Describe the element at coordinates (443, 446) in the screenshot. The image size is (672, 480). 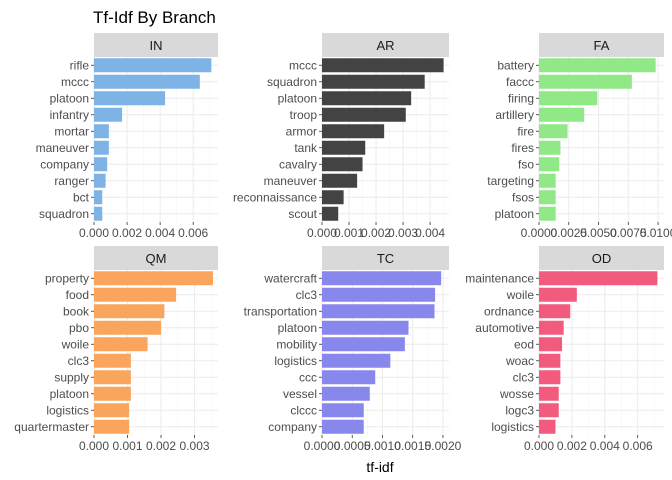
I see `x-tick-label: 0.0020` at that location.